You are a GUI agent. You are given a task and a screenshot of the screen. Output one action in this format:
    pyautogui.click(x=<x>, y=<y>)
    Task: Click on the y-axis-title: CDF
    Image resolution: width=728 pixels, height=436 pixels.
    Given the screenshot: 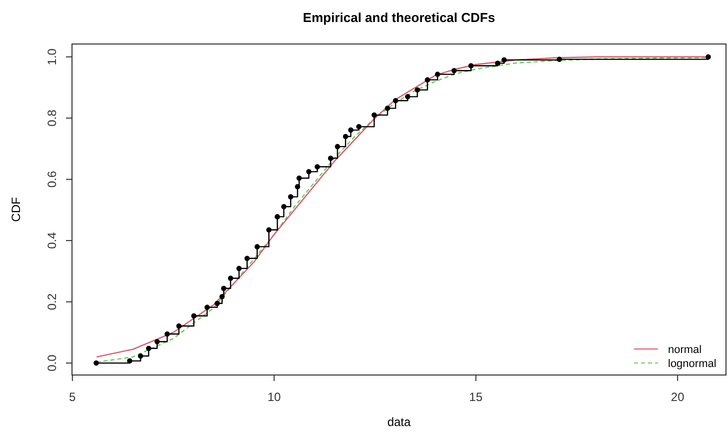 What is the action you would take?
    pyautogui.click(x=16, y=209)
    